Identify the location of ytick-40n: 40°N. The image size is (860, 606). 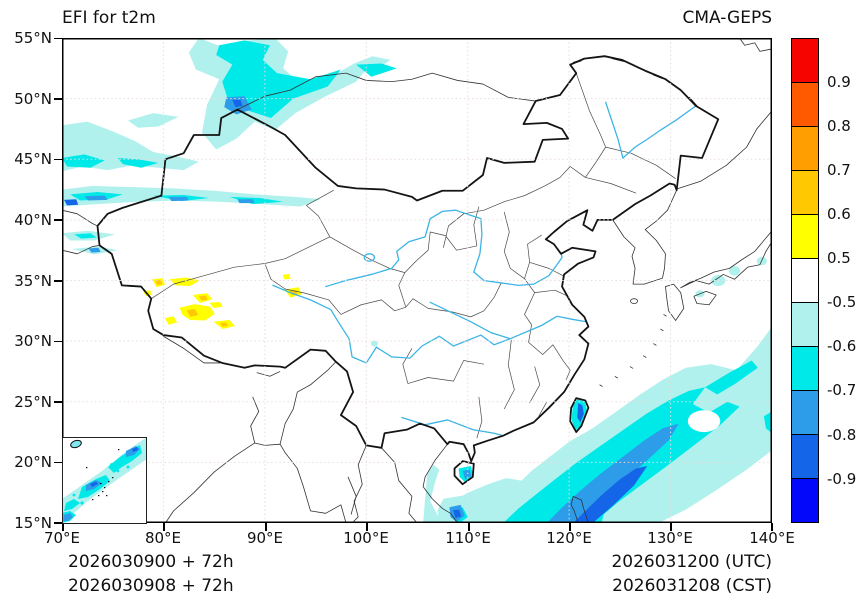
(33, 220).